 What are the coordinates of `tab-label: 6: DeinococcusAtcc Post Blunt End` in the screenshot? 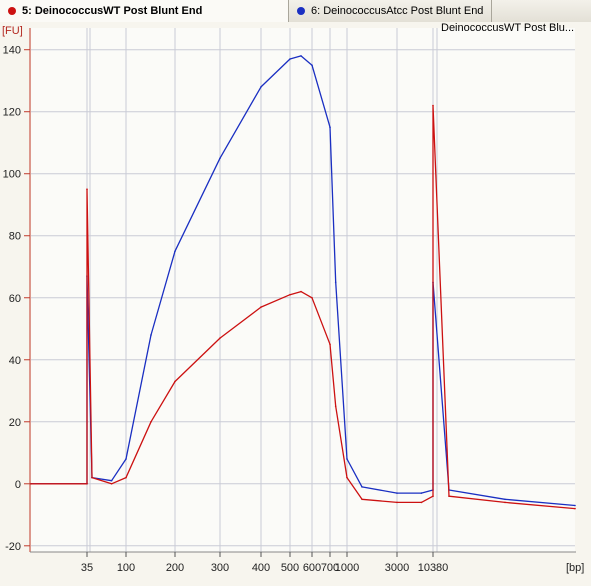 It's located at (397, 11).